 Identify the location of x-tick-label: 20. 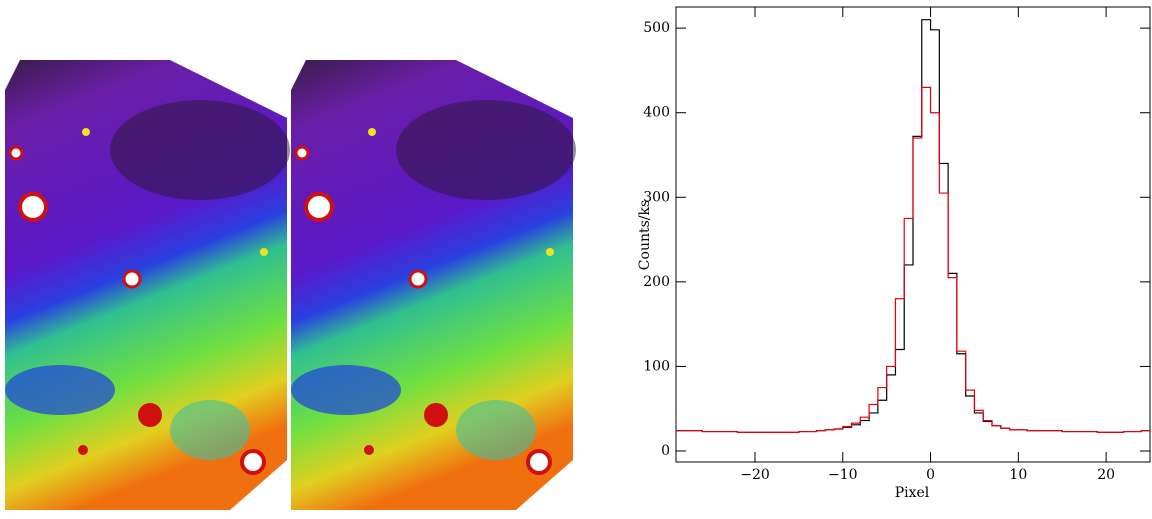
(1106, 475).